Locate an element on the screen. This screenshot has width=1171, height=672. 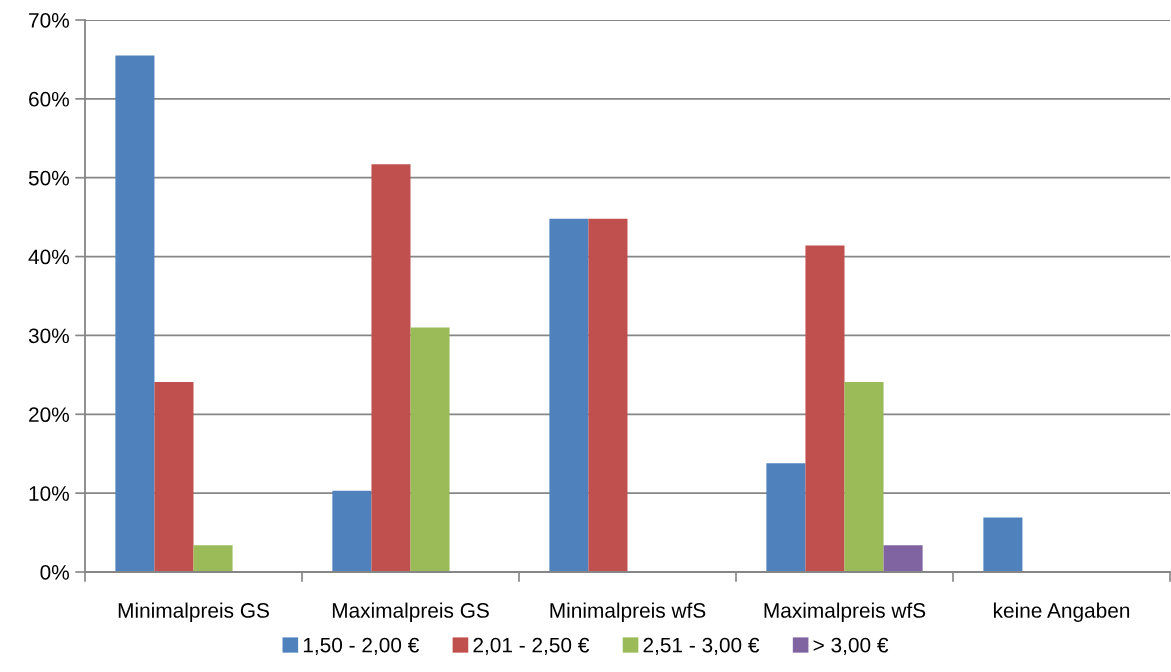
x-tick-label: Minimalpreis wfS is located at coordinates (628, 612).